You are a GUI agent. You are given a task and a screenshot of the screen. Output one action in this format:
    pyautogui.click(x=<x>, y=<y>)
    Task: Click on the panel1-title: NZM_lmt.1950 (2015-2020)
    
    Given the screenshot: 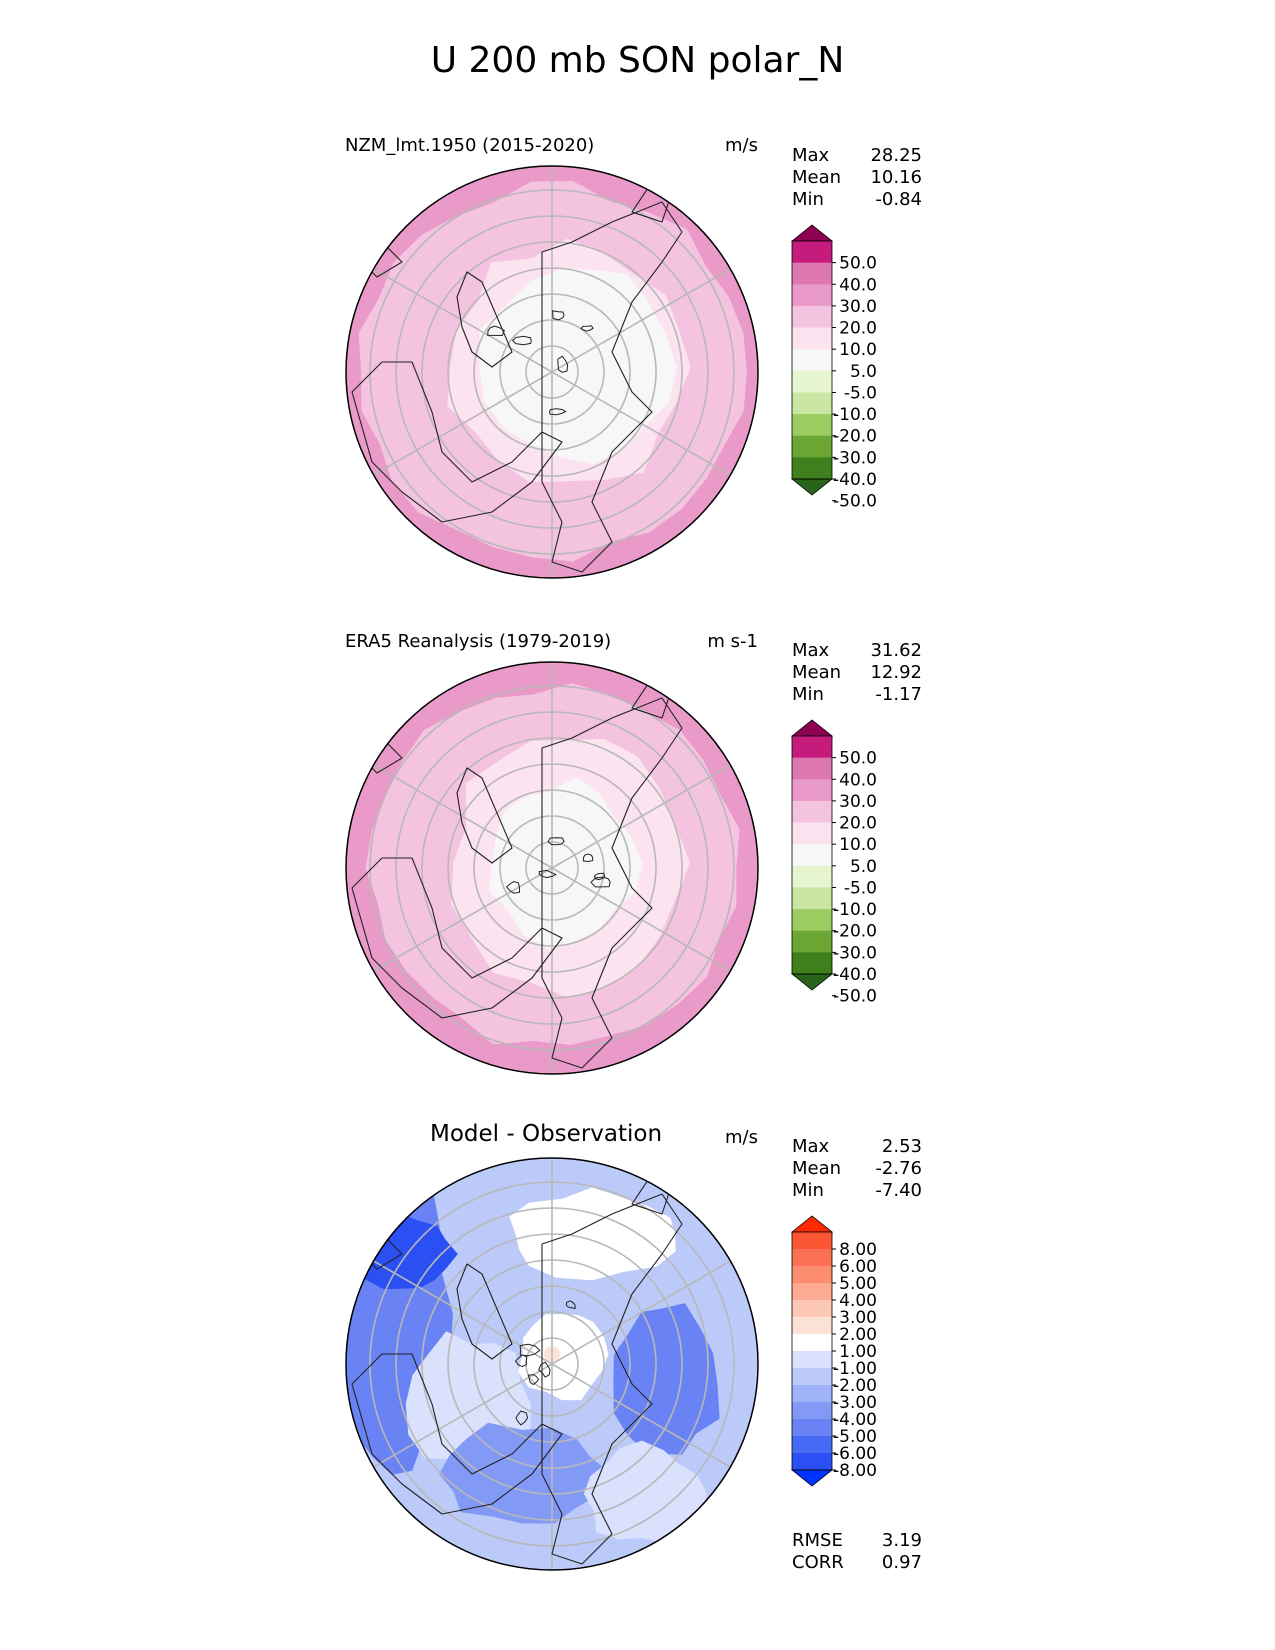 What is the action you would take?
    pyautogui.click(x=470, y=145)
    